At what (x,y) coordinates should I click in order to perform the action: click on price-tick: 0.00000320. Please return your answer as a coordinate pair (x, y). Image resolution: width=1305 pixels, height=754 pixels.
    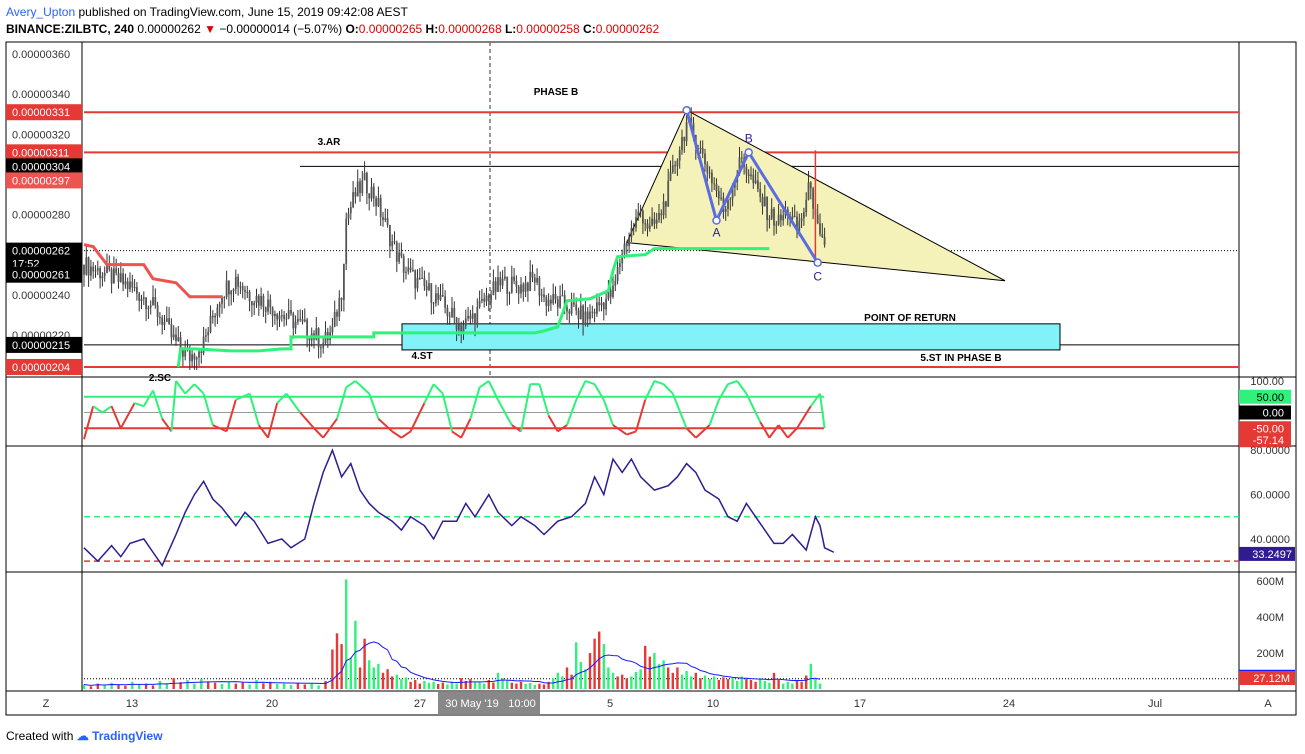
    Looking at the image, I should click on (41, 135).